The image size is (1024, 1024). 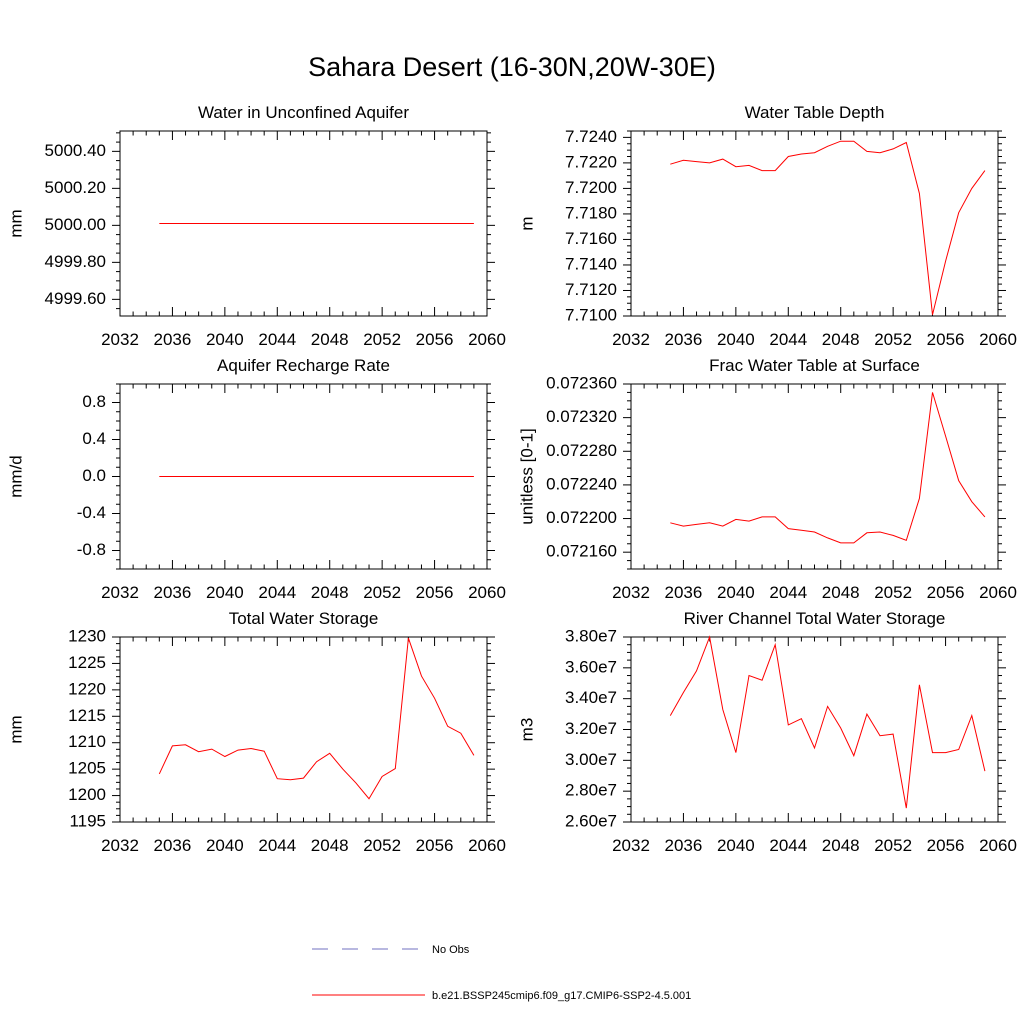 What do you see at coordinates (75, 298) in the screenshot?
I see `y-tick-label: 4999.60` at bounding box center [75, 298].